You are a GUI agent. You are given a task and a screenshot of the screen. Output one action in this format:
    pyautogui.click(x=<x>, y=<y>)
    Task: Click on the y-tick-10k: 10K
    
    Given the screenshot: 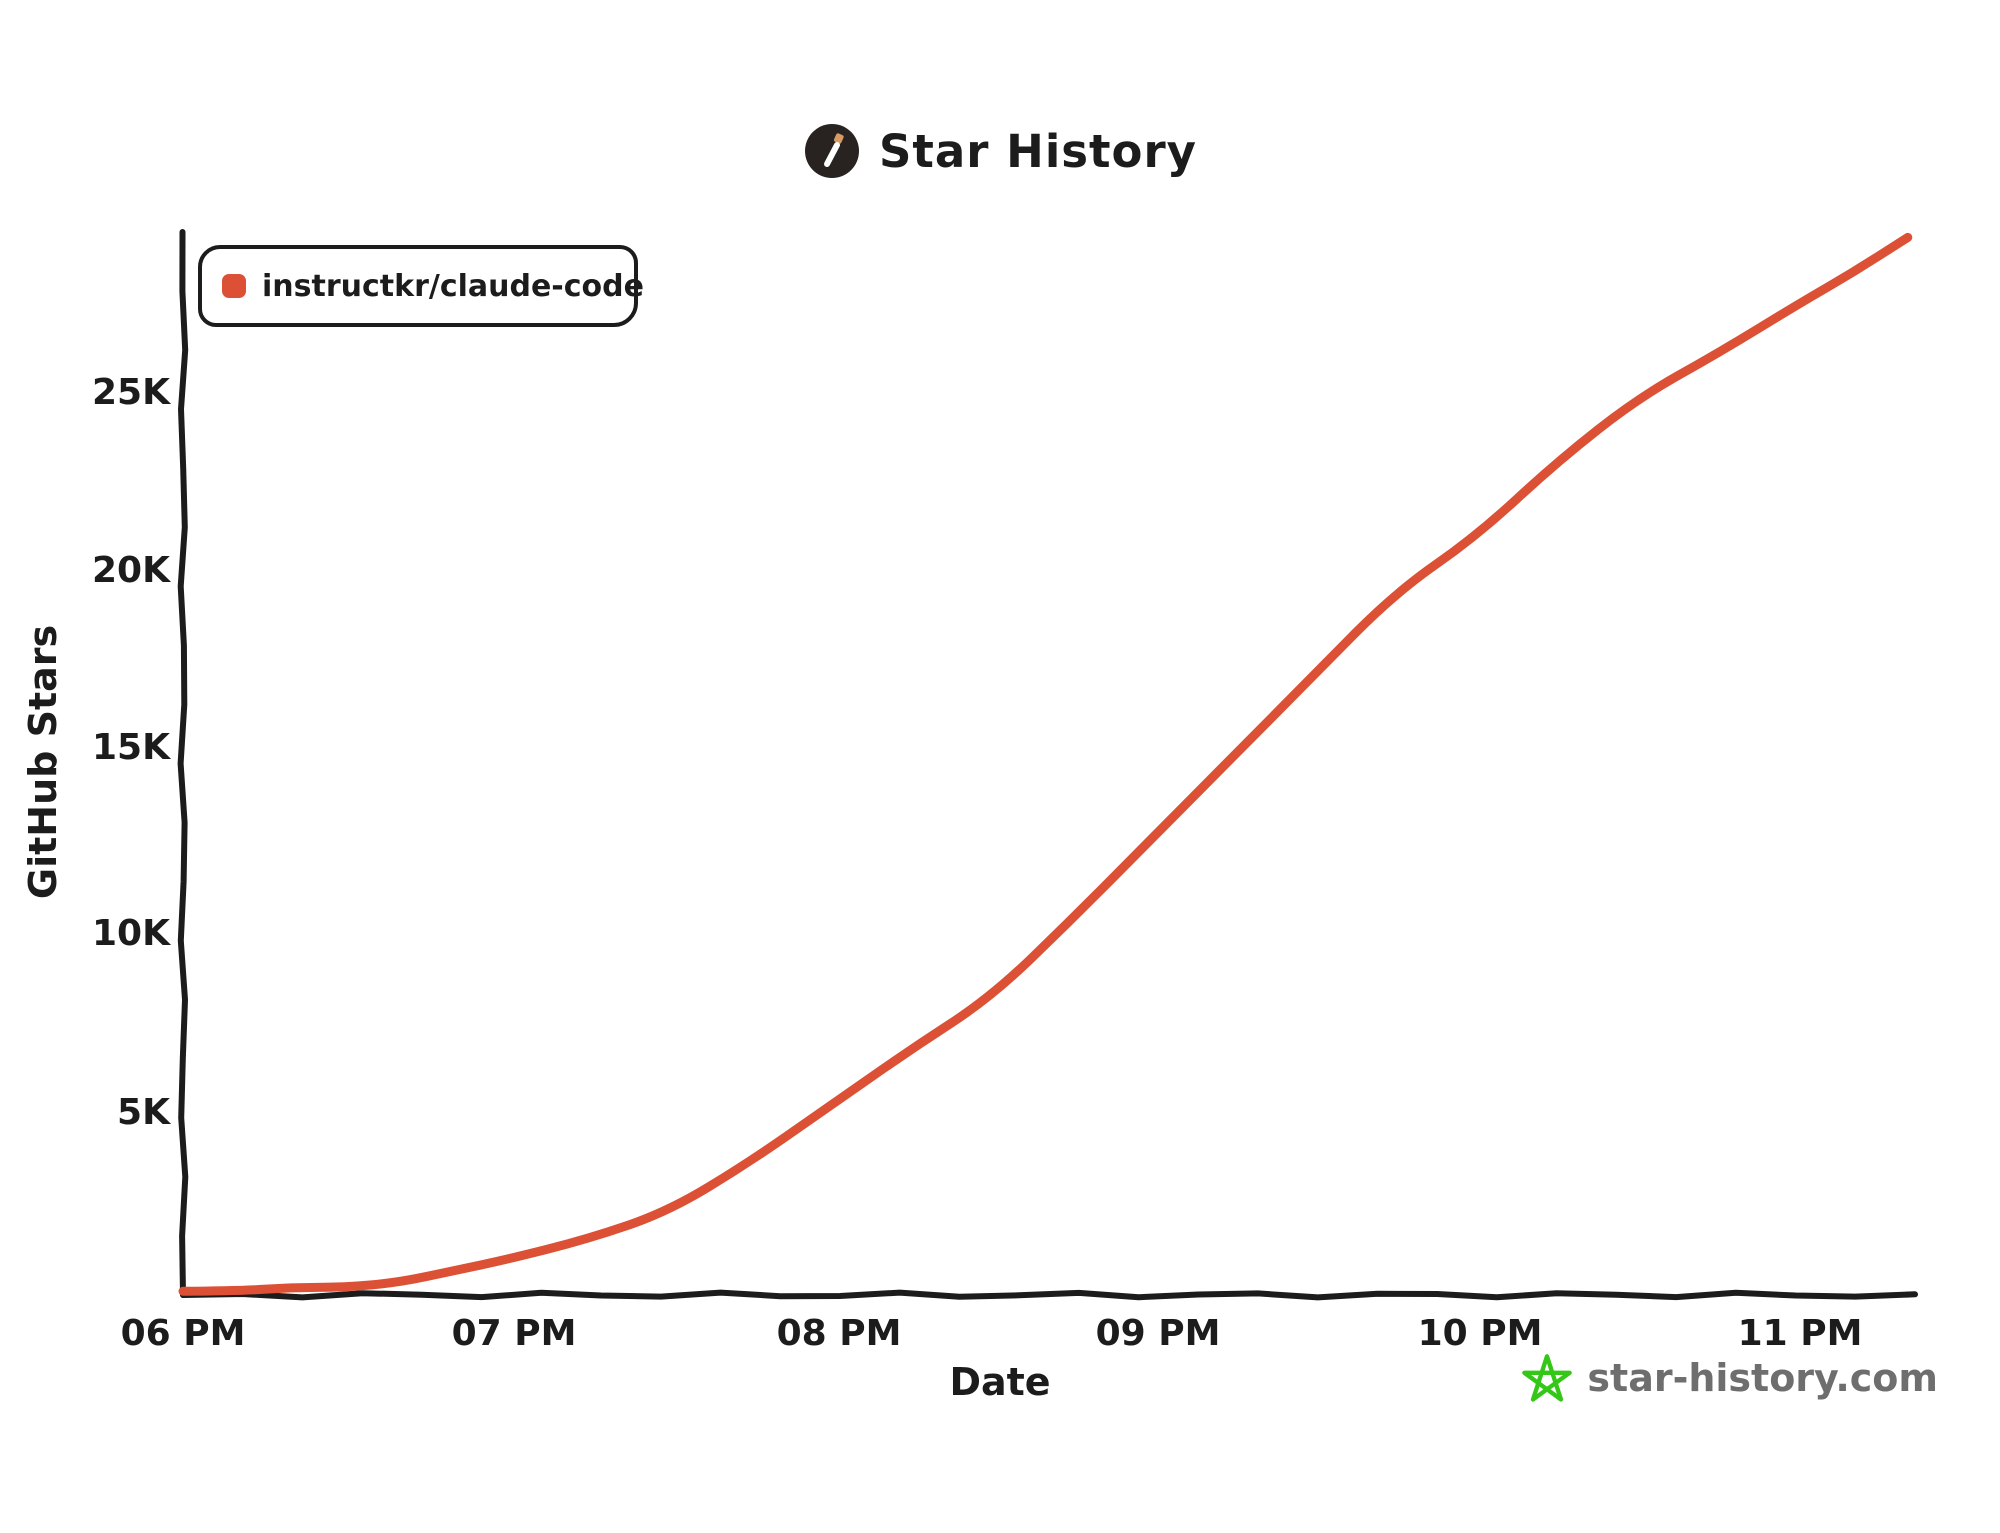 What is the action you would take?
    pyautogui.click(x=131, y=933)
    